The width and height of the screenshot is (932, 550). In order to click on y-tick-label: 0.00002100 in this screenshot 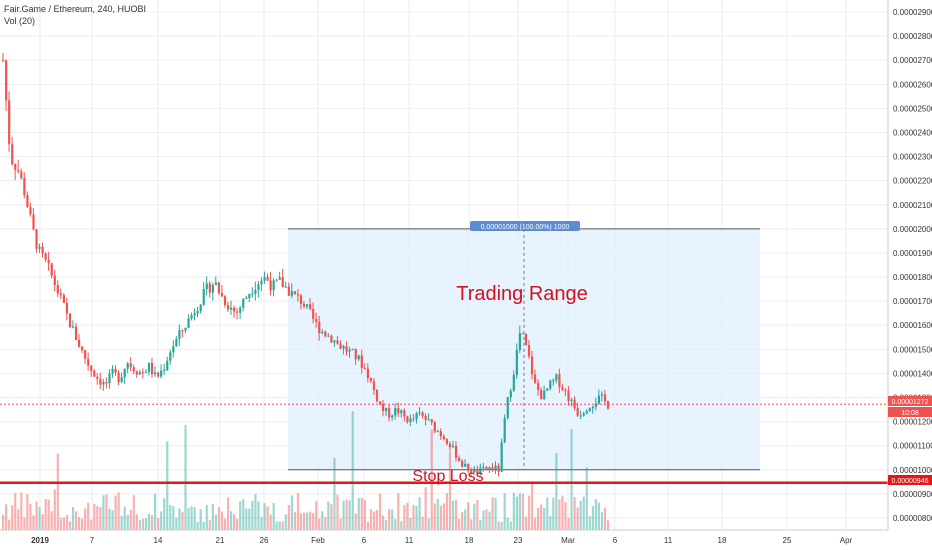, I will do `click(912, 205)`.